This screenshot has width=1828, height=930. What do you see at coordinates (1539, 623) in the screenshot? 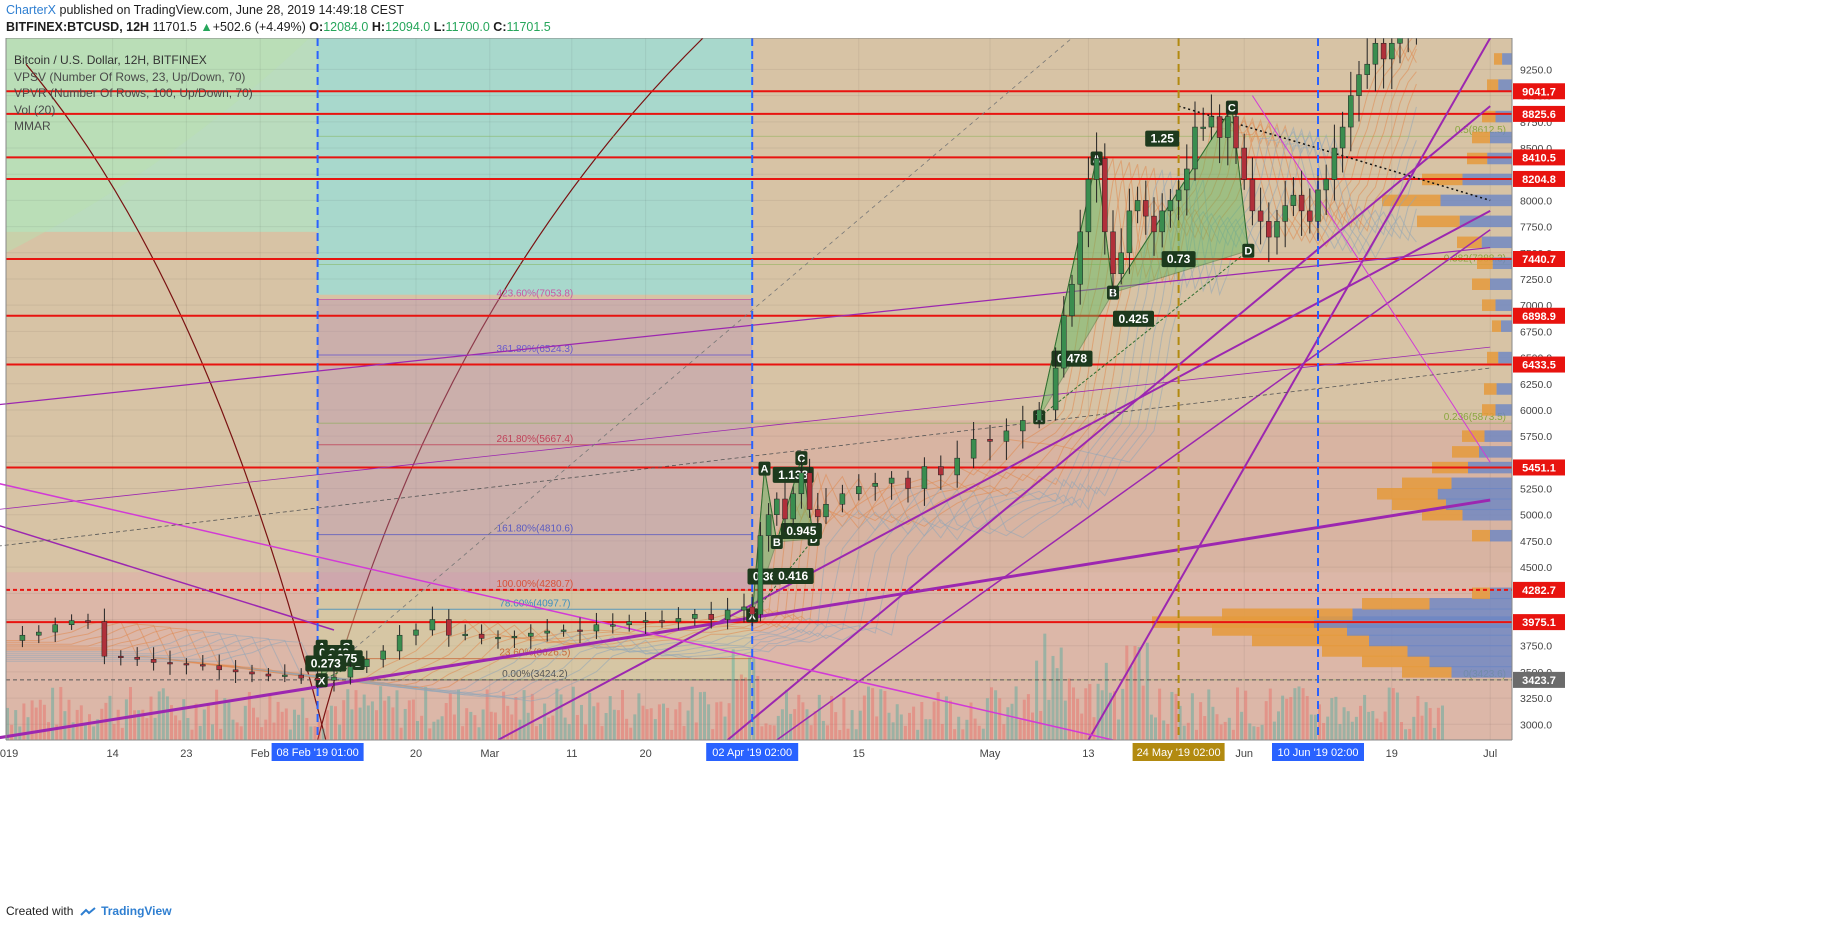
I see `price-level-tag-label: 3975.1` at bounding box center [1539, 623].